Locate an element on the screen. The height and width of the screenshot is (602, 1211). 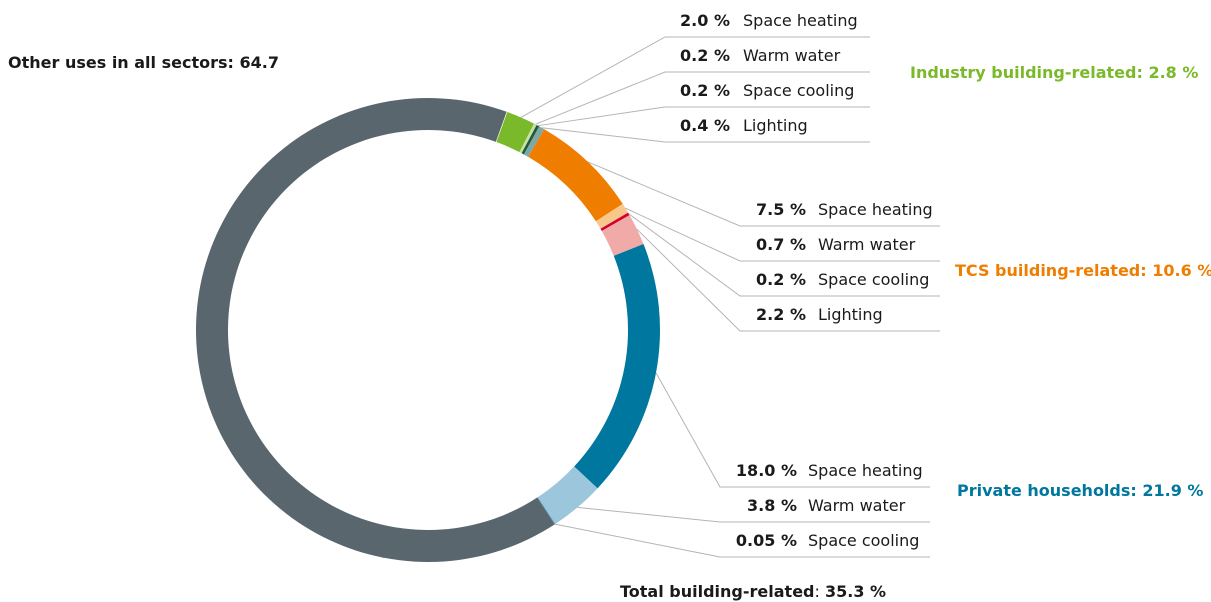
group-label: Private households: 21.9 % is located at coordinates (1080, 490).